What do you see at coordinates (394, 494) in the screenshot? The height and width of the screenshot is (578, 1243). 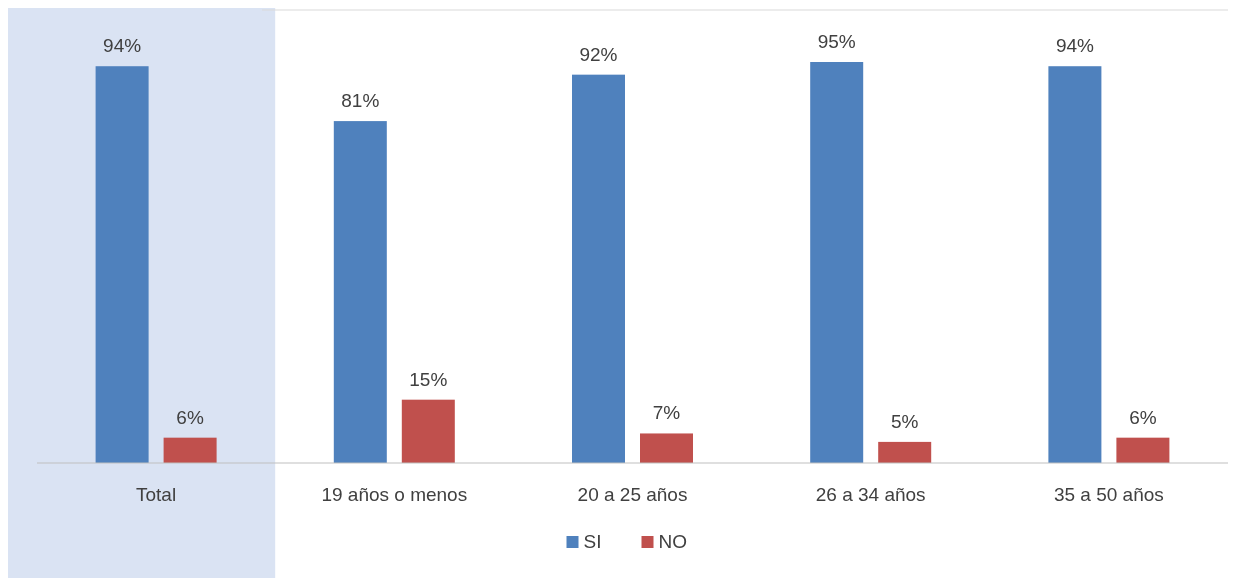 I see `x-tick-label: 19 años o menos` at bounding box center [394, 494].